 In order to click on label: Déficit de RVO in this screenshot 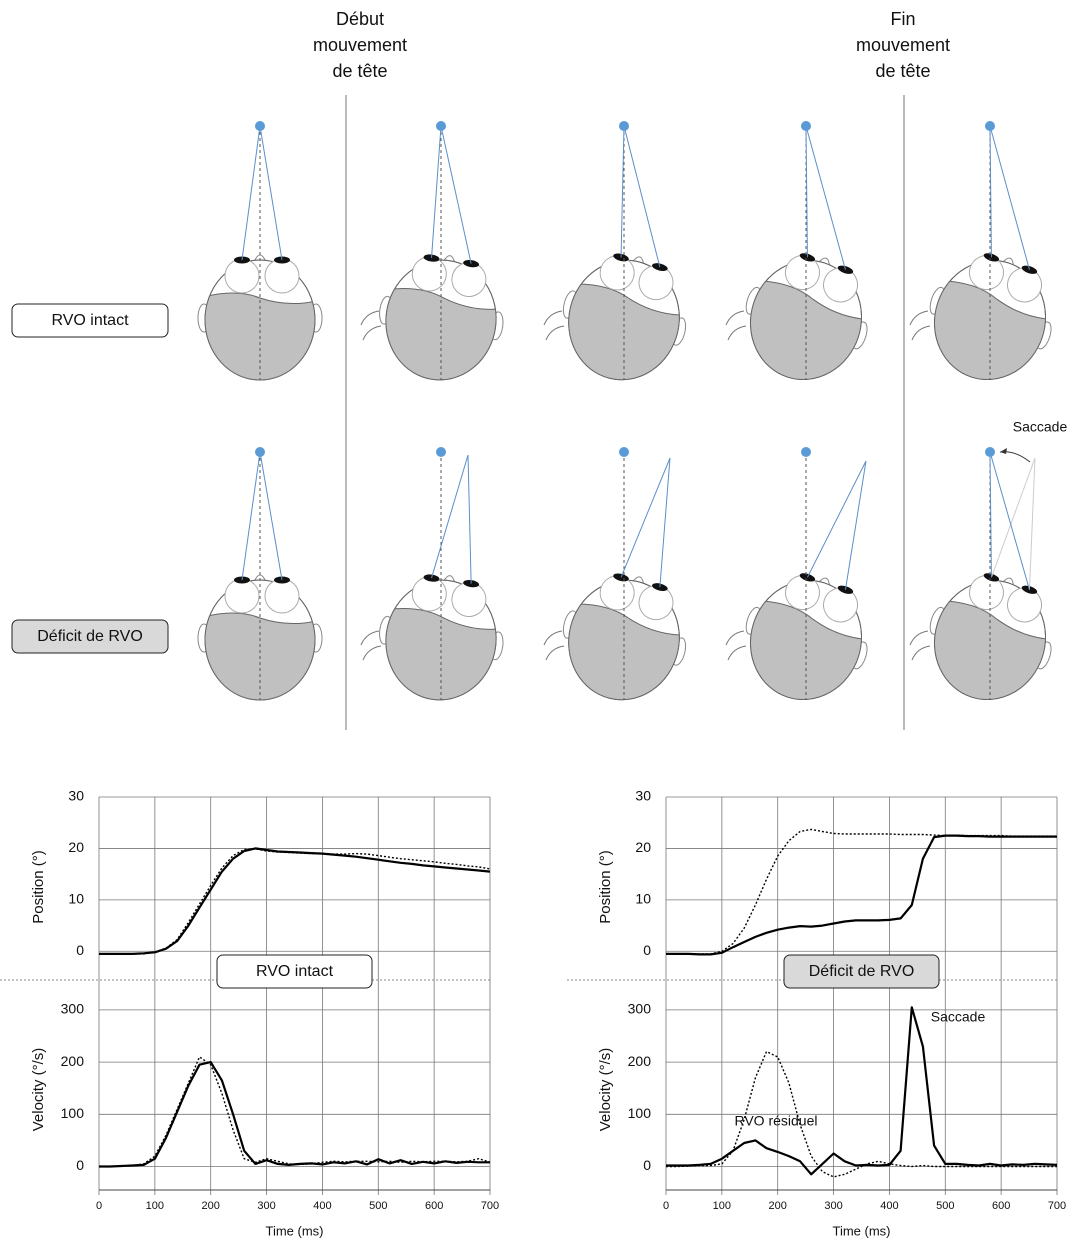, I will do `click(862, 971)`.